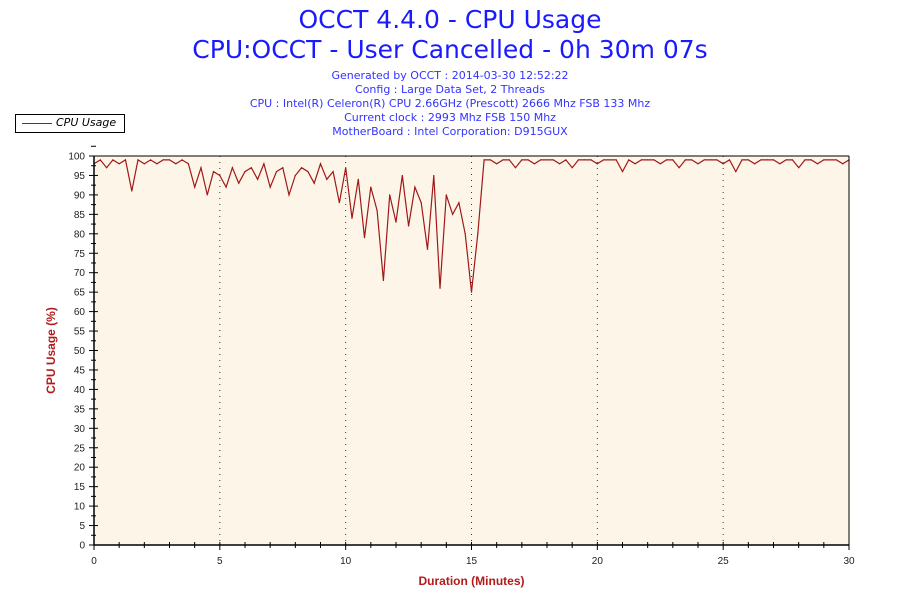 This screenshot has width=900, height=600. I want to click on y-tick-label: 25, so click(80, 448).